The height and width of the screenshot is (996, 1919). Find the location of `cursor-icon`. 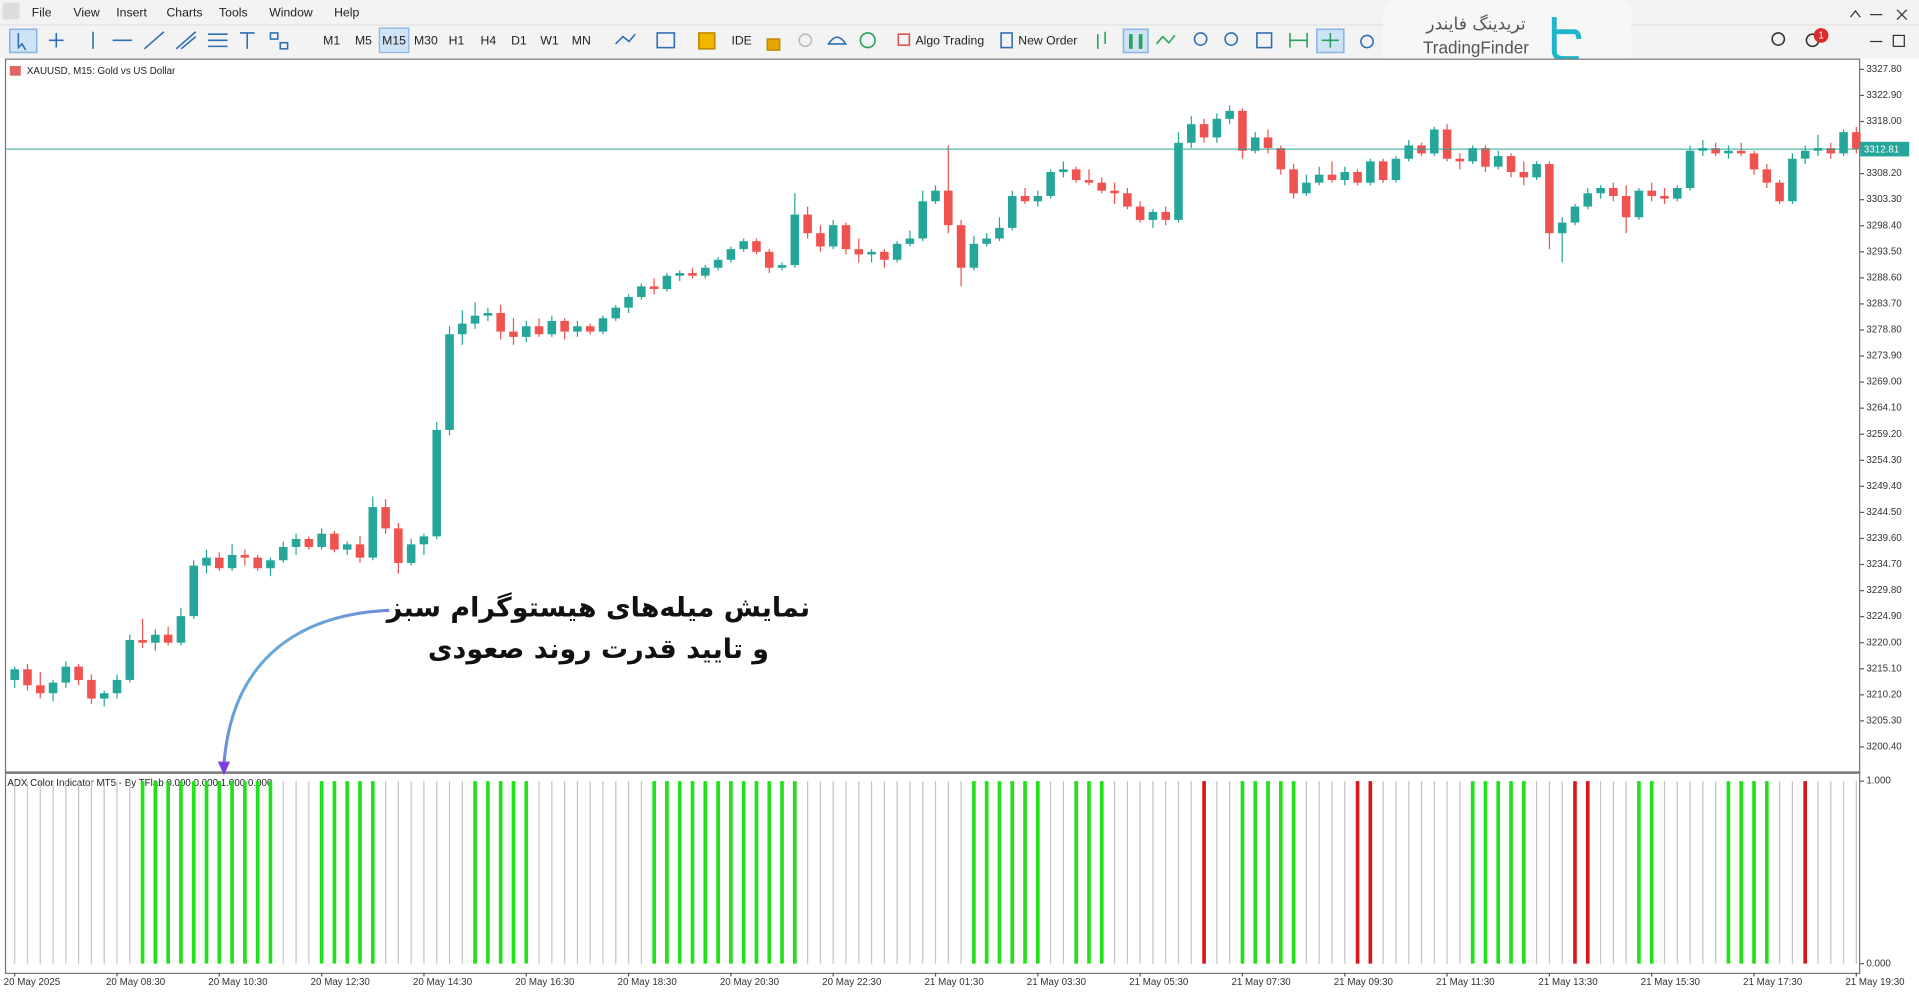

cursor-icon is located at coordinates (22, 41).